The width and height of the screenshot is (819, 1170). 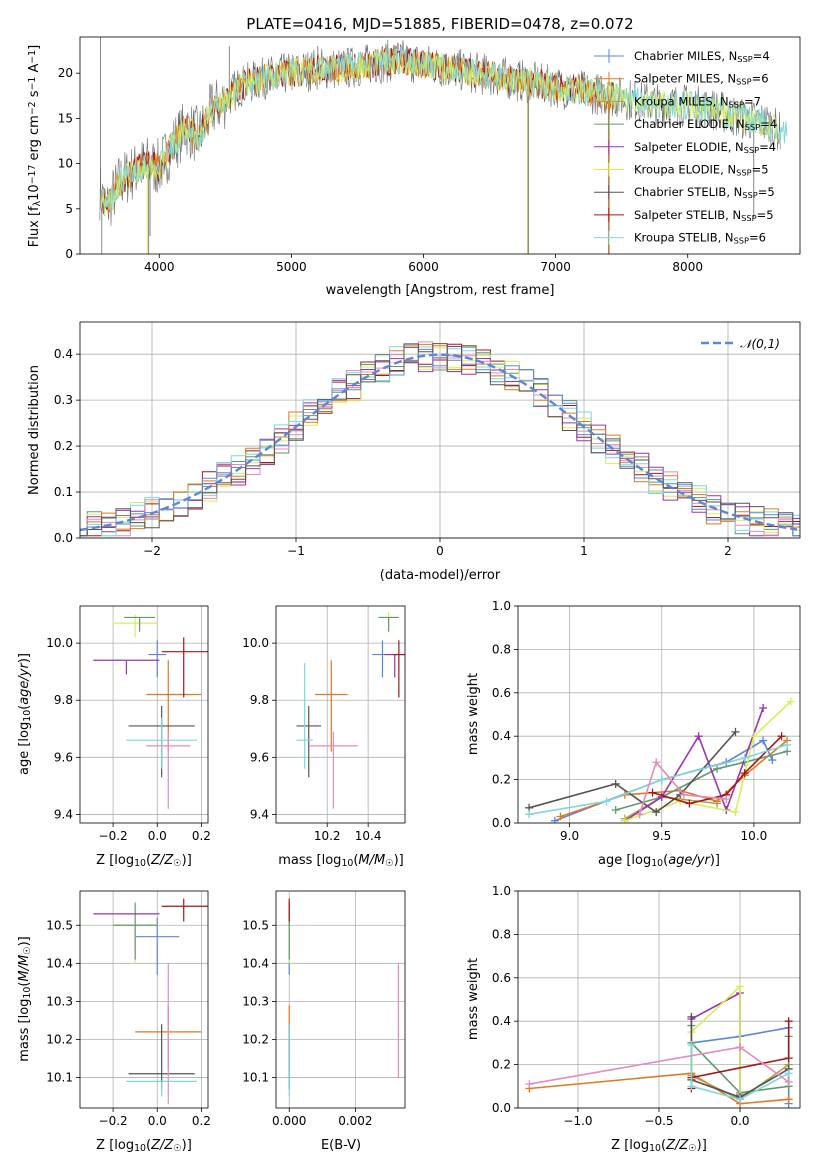 I want to click on x-tick-label: −0.2, so click(x=113, y=1121).